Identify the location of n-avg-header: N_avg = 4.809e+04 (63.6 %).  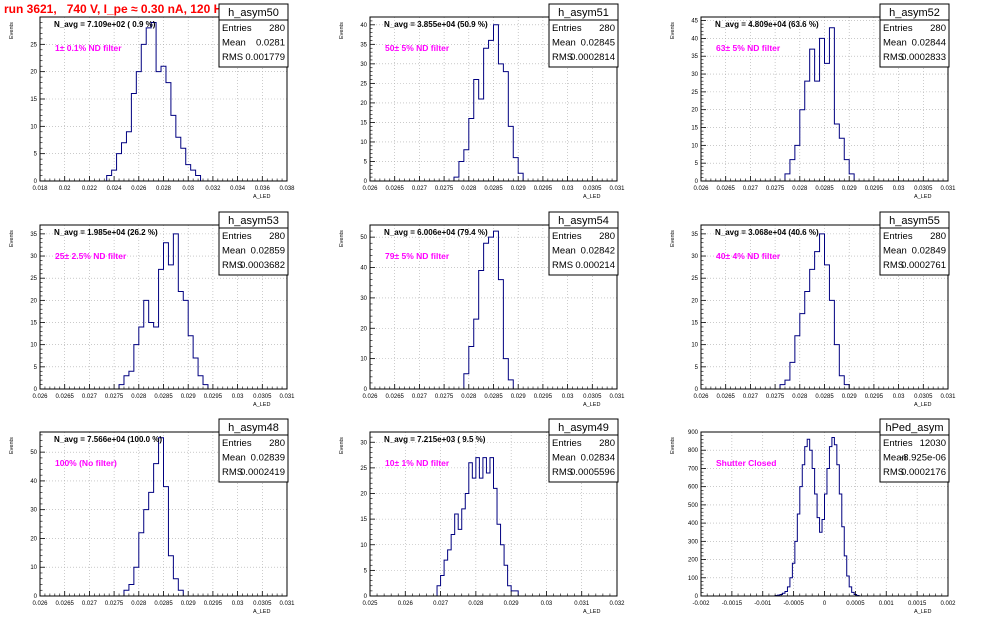
(767, 24).